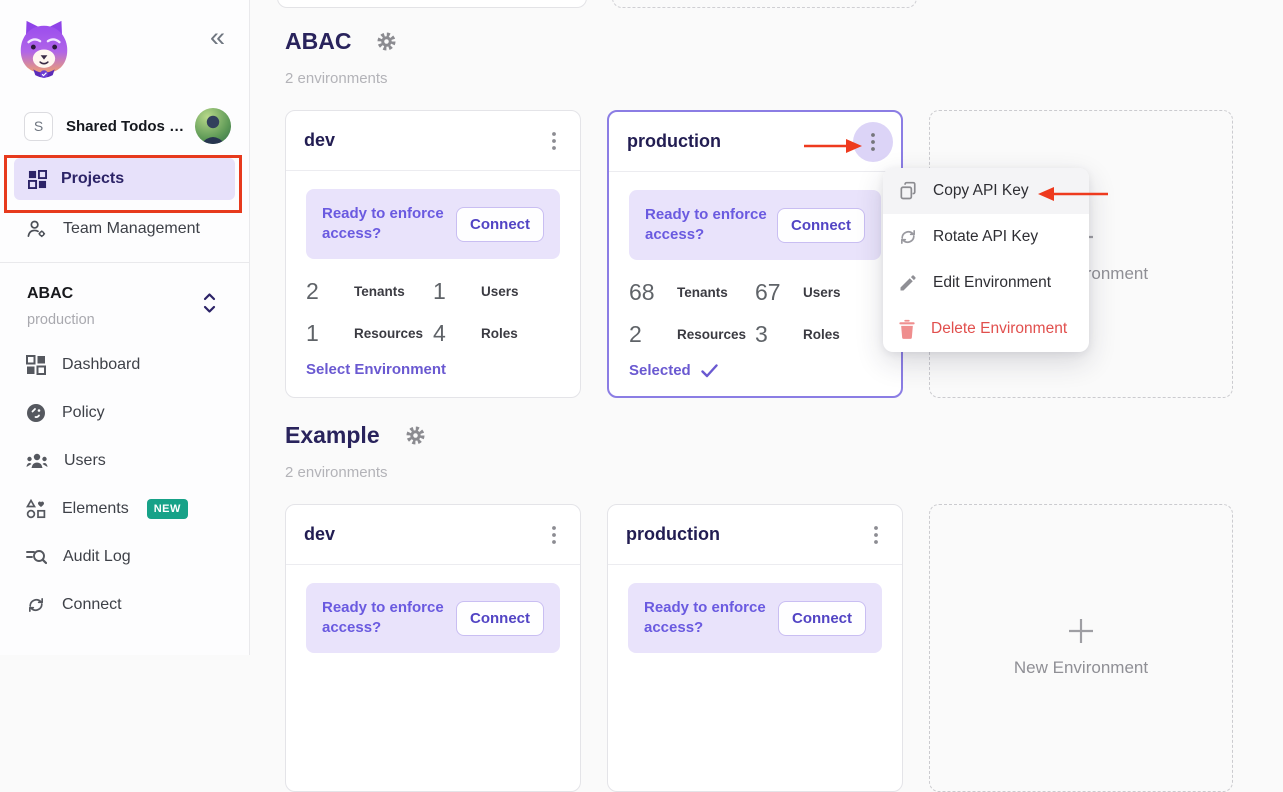 This screenshot has width=1283, height=792. I want to click on policy-icon, so click(36, 413).